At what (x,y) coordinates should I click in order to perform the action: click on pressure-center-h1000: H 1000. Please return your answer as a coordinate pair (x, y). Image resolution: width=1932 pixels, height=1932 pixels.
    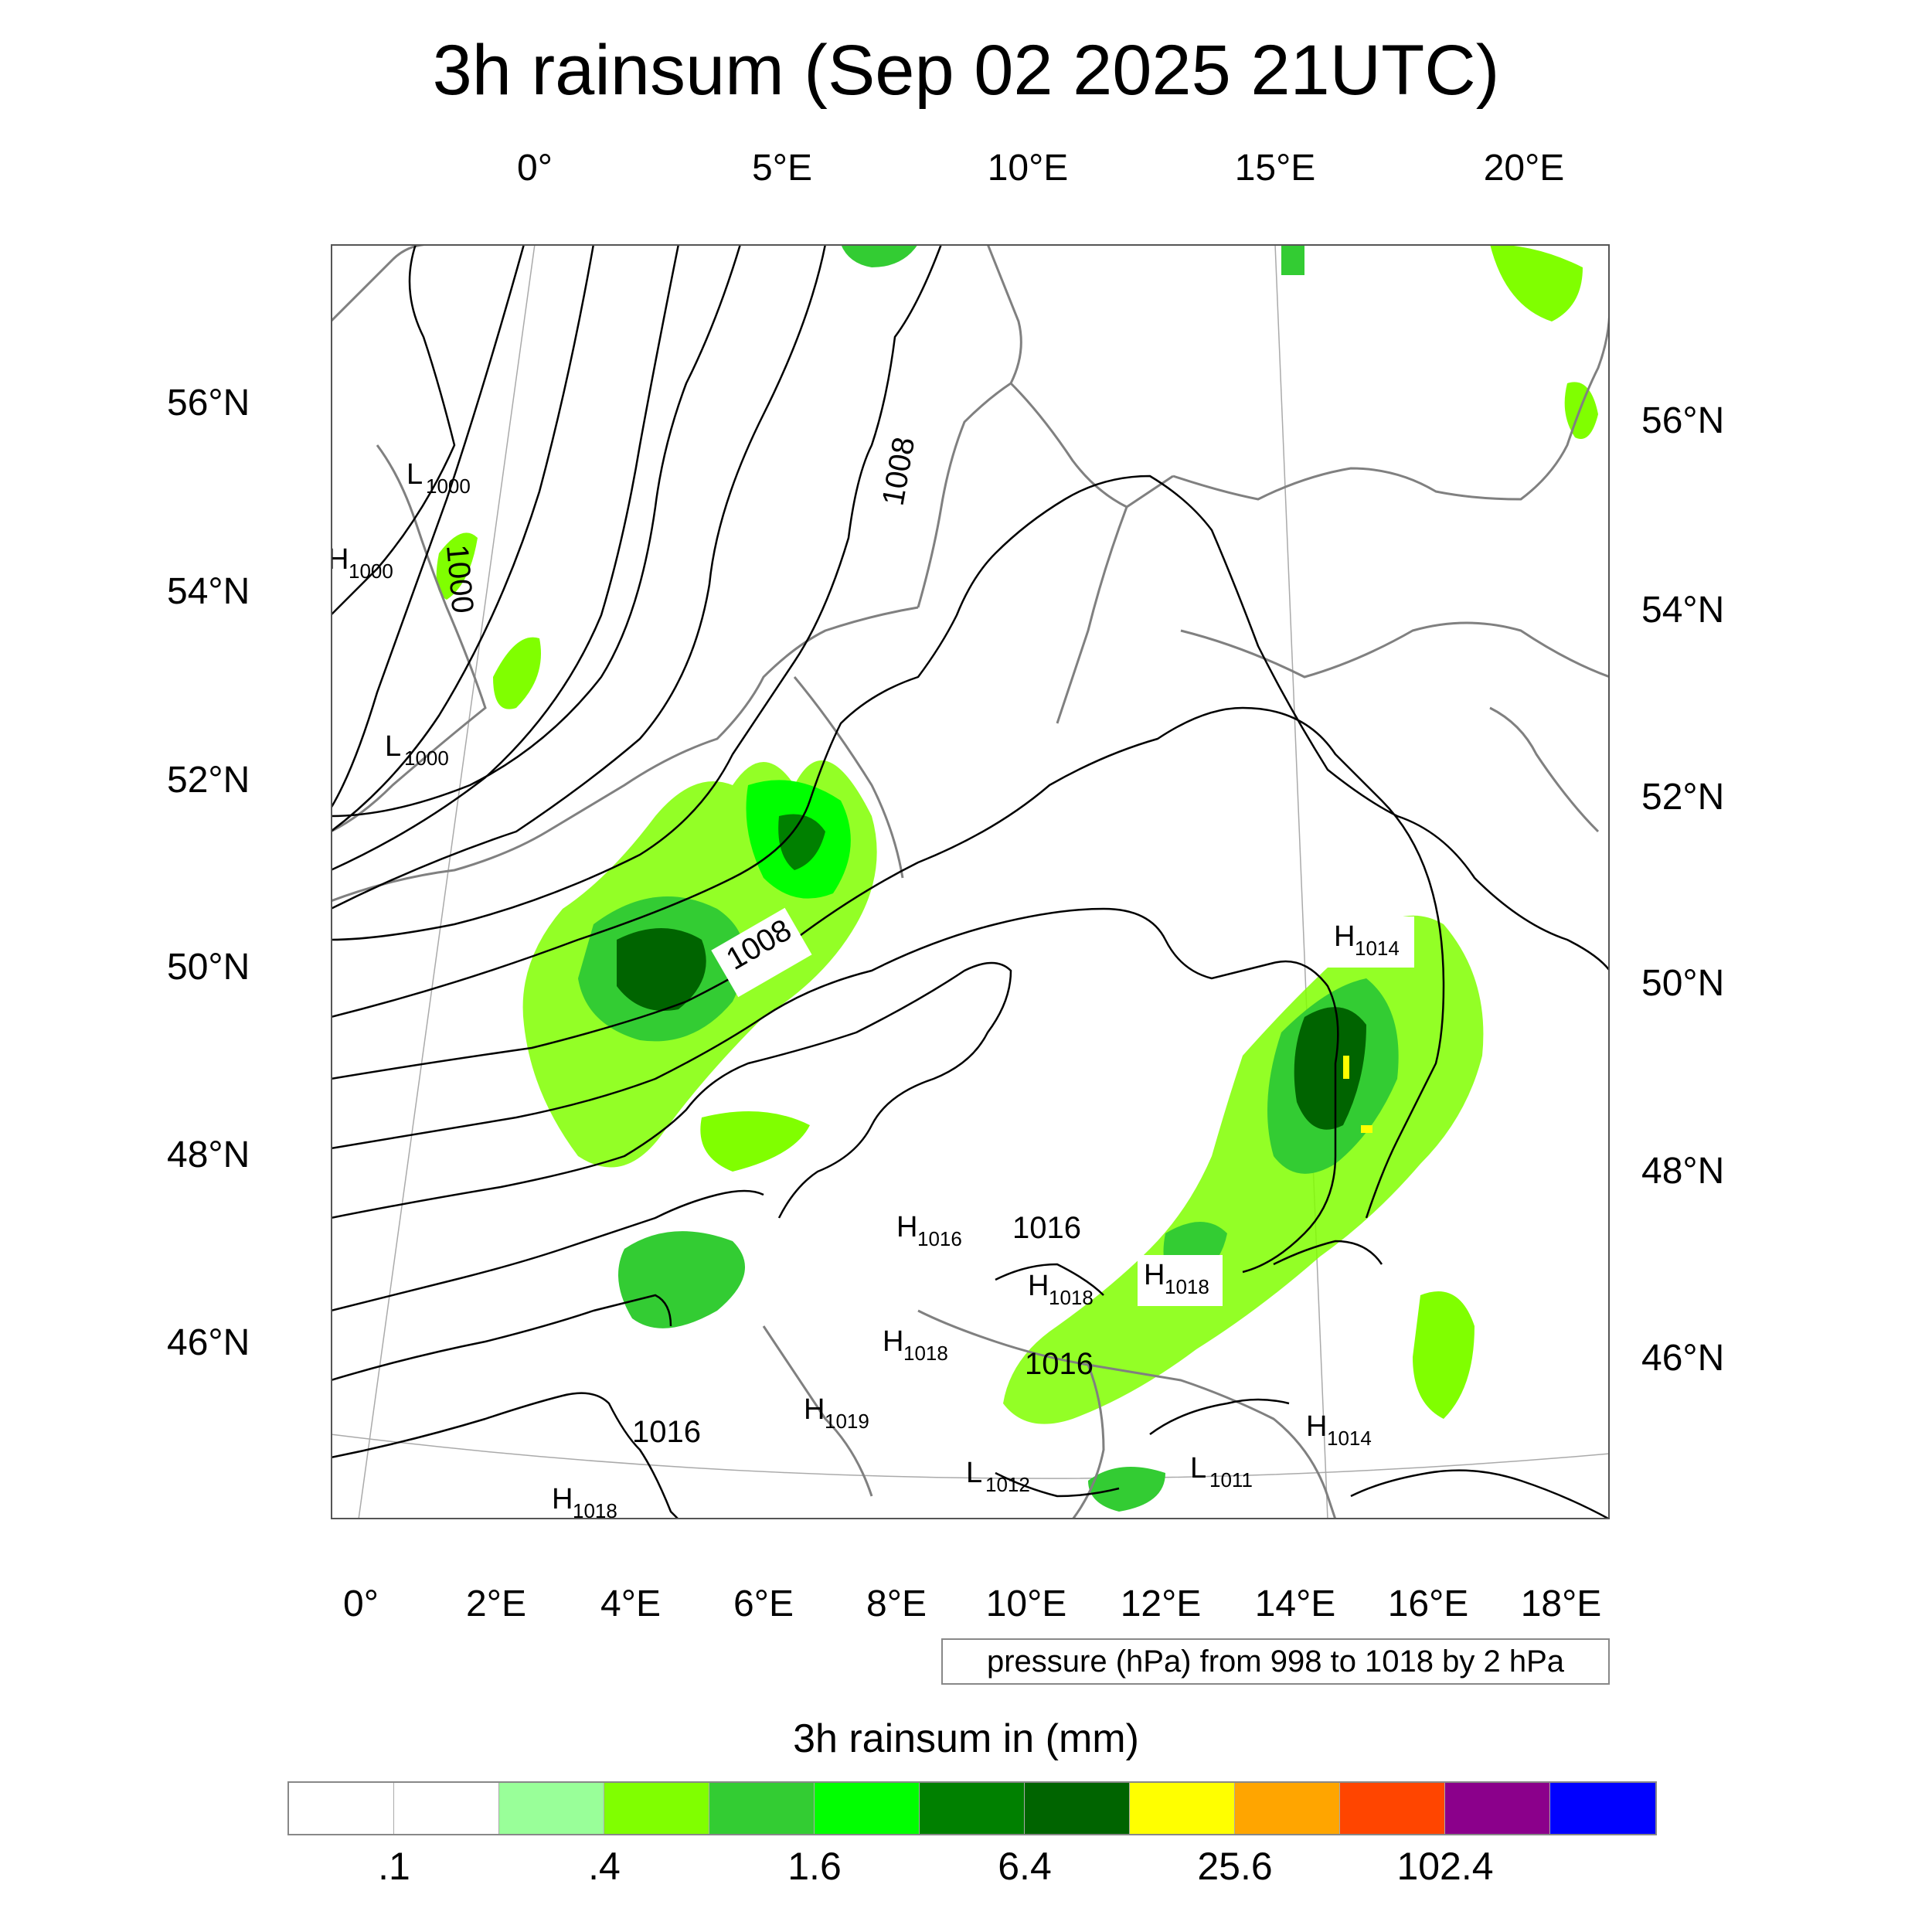
    Looking at the image, I should click on (362, 563).